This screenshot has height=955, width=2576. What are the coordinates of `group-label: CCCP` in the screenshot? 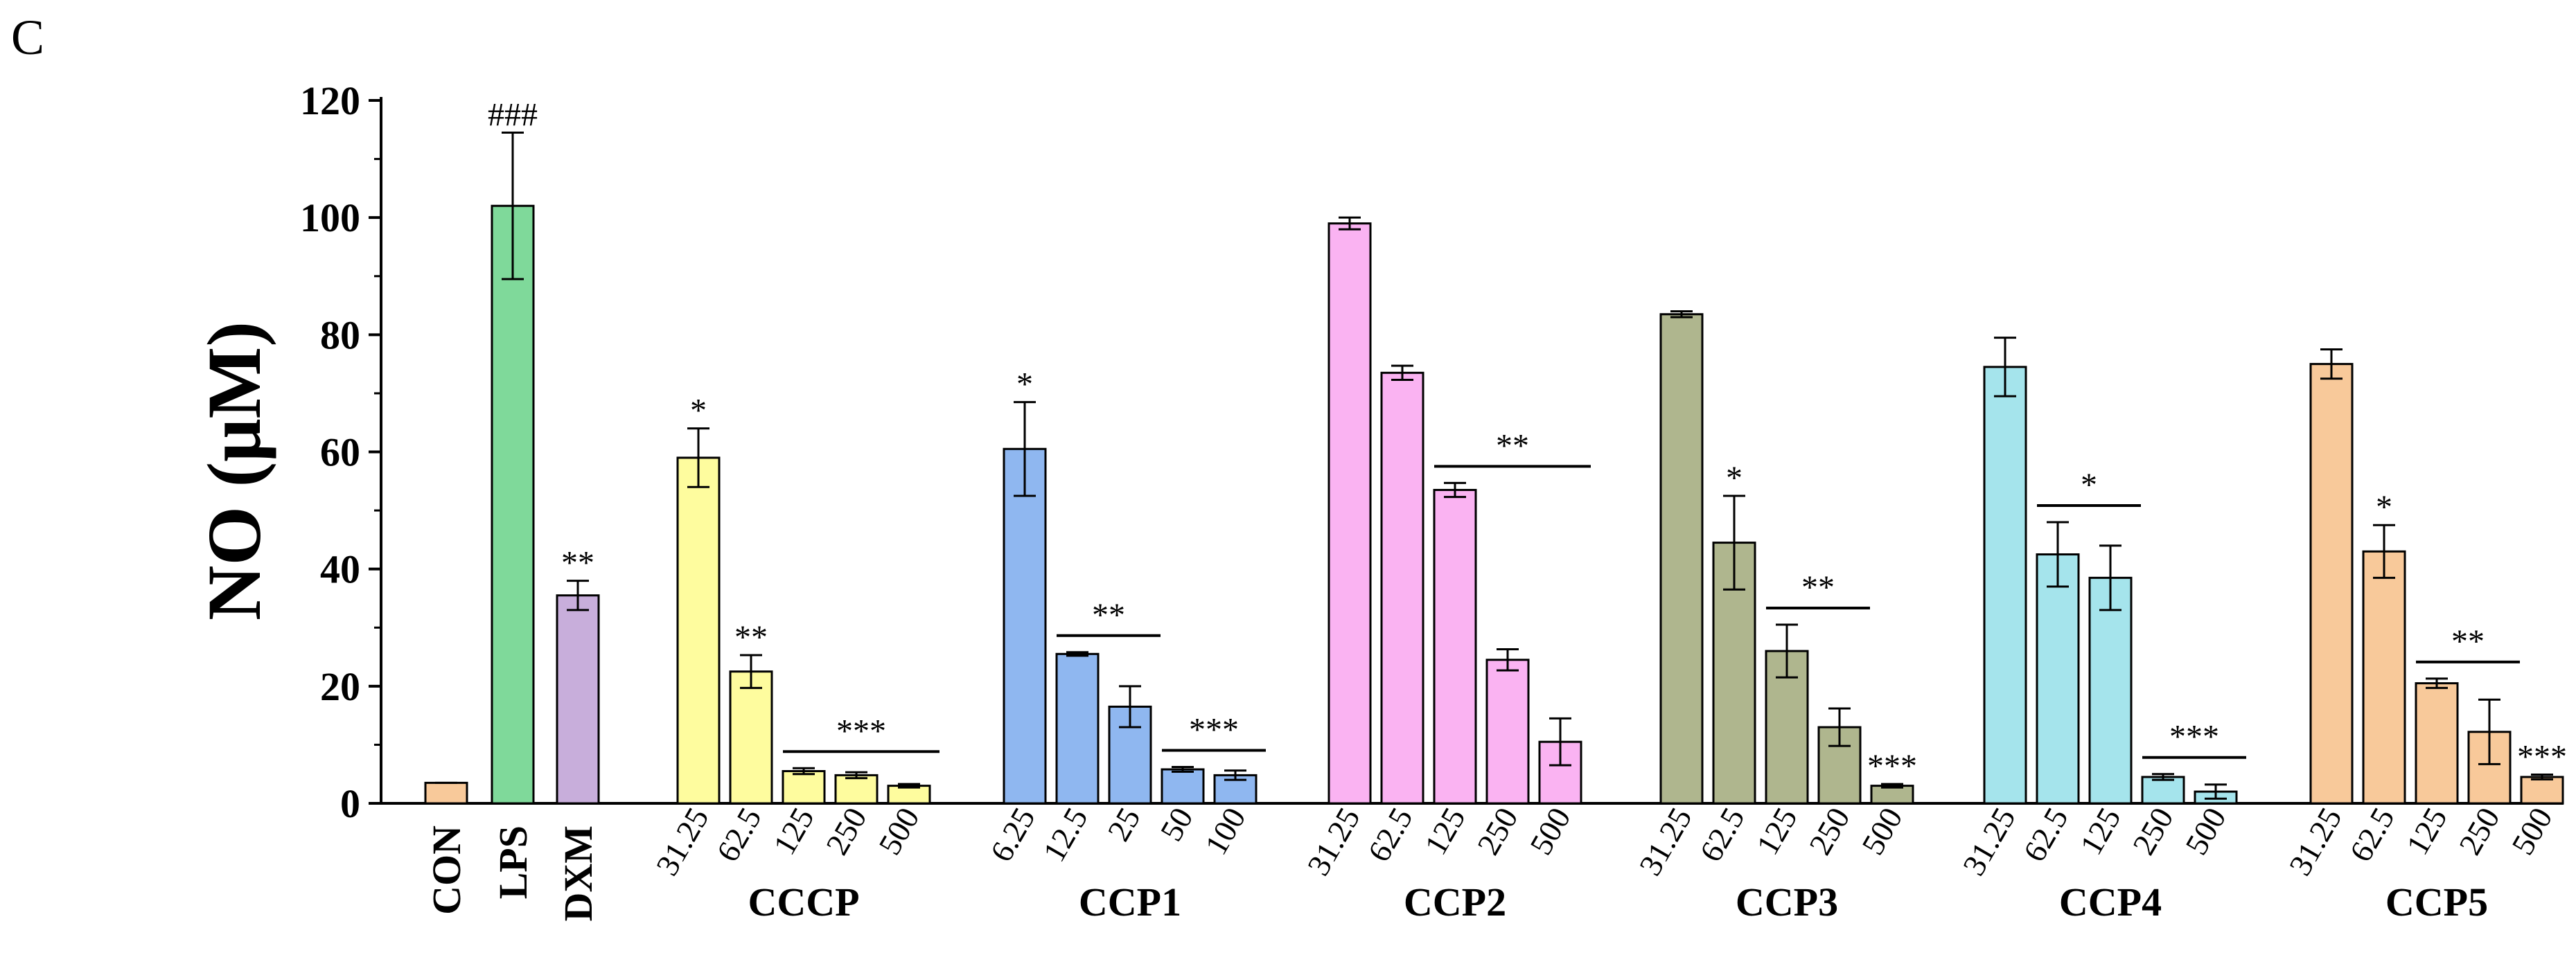 It's located at (804, 902).